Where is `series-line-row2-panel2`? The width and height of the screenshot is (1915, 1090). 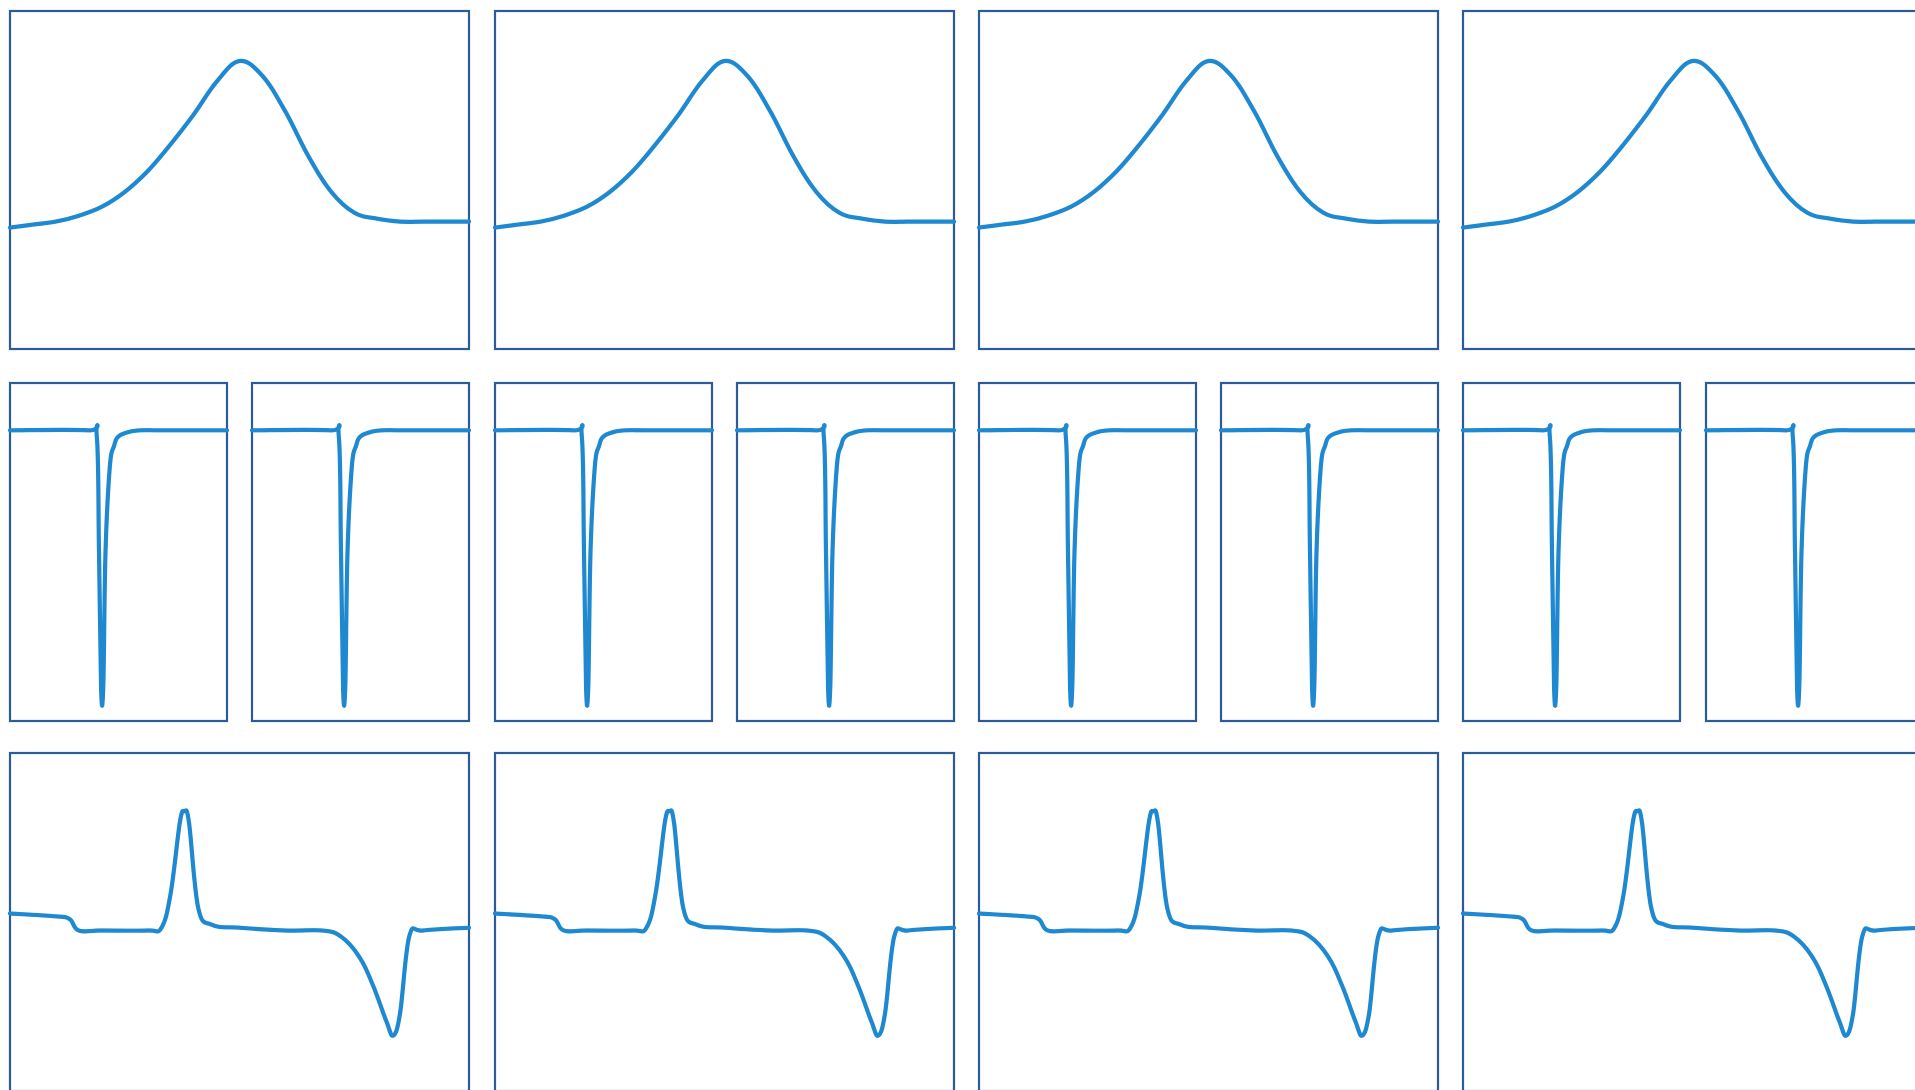
series-line-row2-panel2 is located at coordinates (360, 565).